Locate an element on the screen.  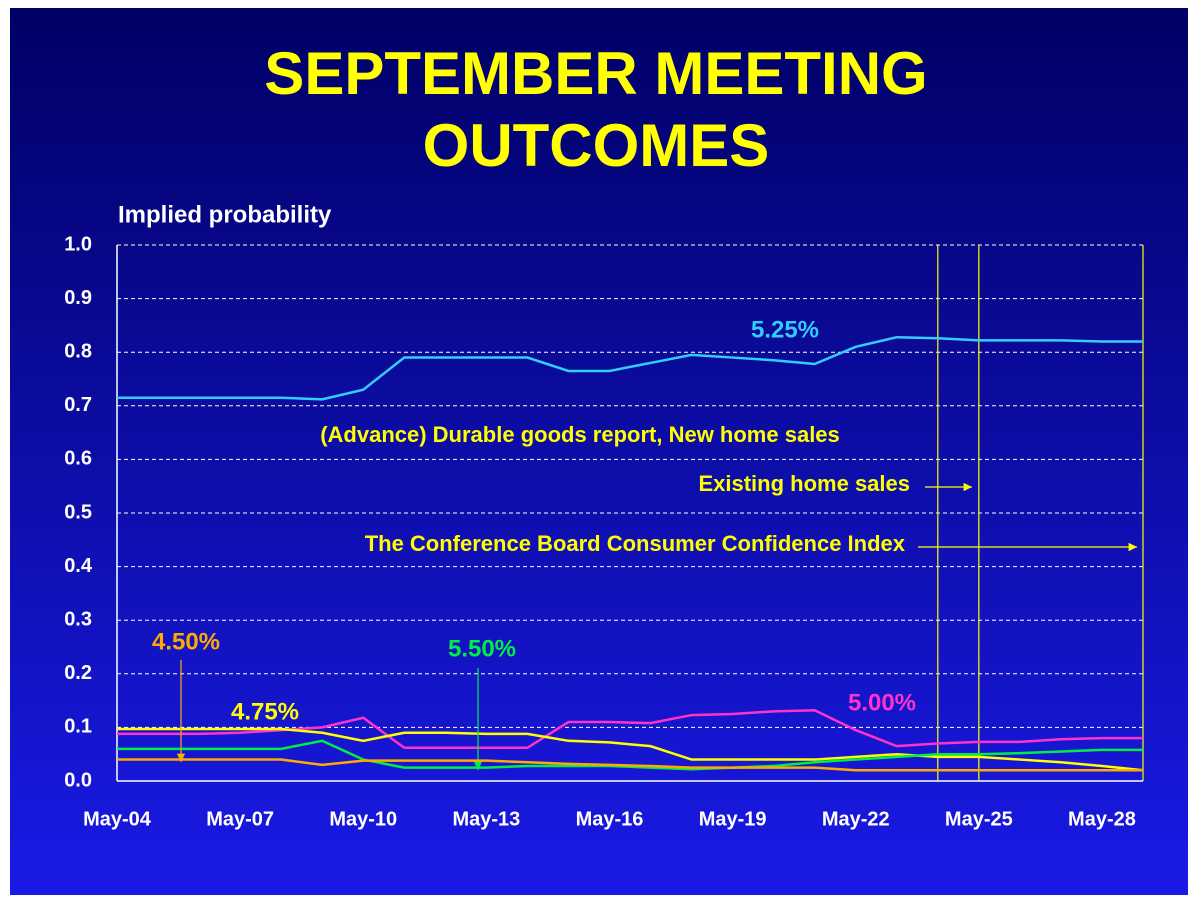
x-tick-label: May-16 is located at coordinates (610, 819).